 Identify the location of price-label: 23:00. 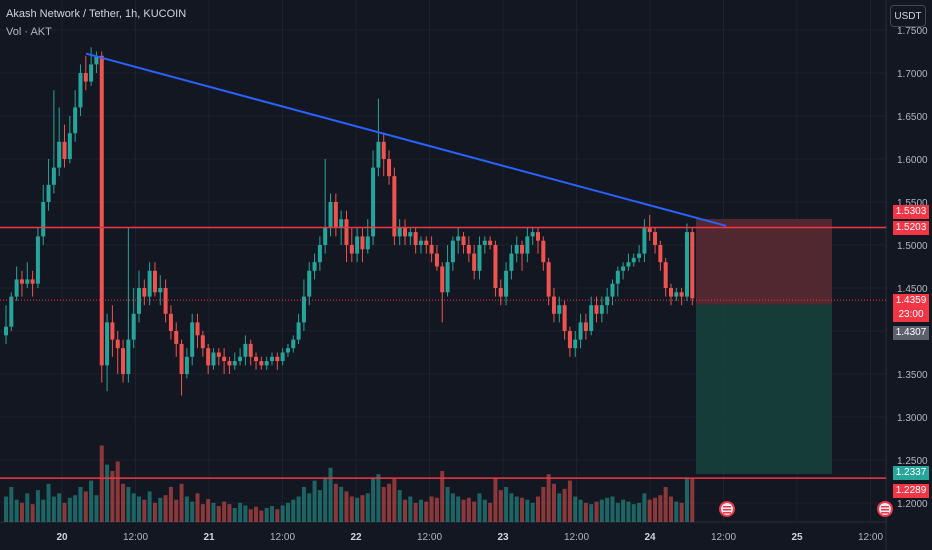
(911, 315).